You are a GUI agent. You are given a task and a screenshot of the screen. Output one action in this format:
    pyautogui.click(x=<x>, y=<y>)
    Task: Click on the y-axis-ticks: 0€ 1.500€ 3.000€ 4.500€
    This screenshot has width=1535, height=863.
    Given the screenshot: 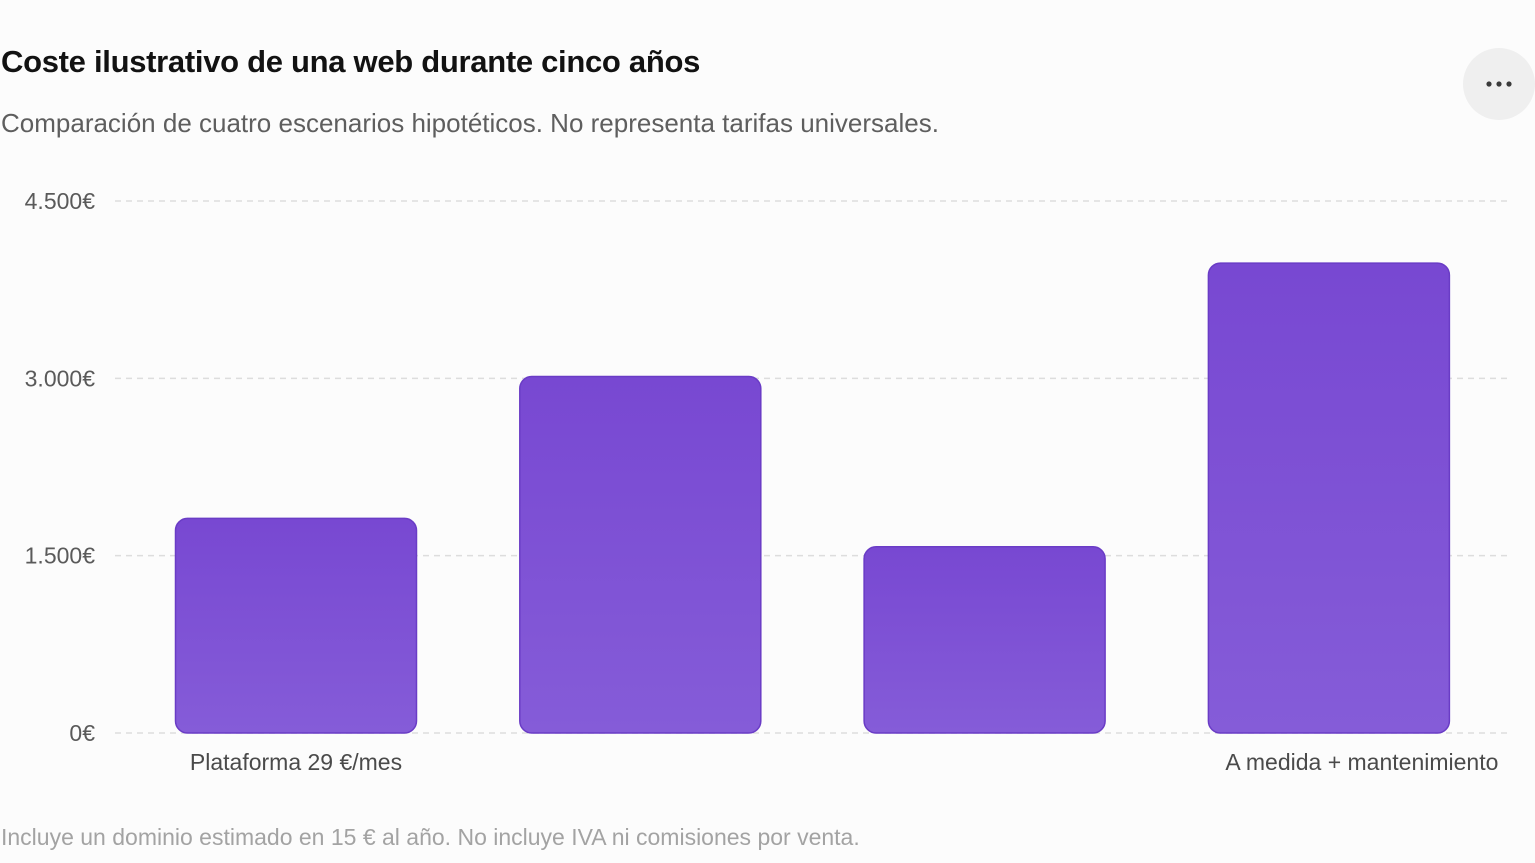 What is the action you would take?
    pyautogui.click(x=60, y=467)
    